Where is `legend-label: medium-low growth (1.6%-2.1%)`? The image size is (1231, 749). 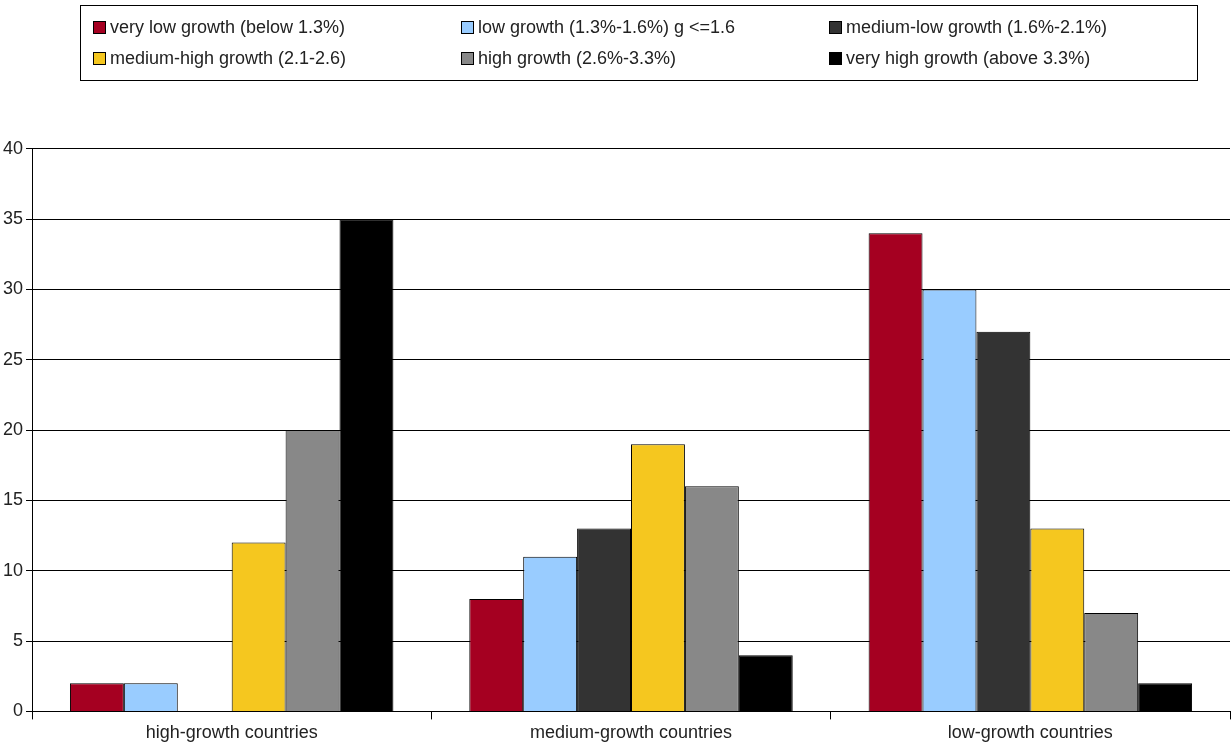 legend-label: medium-low growth (1.6%-2.1%) is located at coordinates (977, 27).